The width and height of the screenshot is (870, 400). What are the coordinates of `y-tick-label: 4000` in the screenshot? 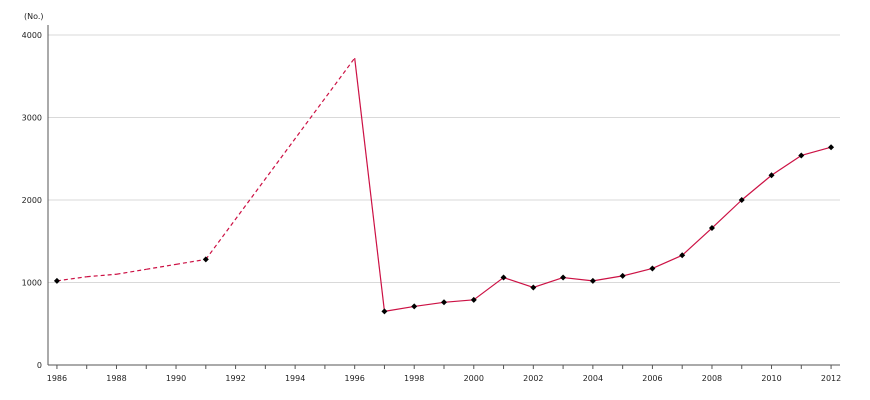 It's located at (32, 35).